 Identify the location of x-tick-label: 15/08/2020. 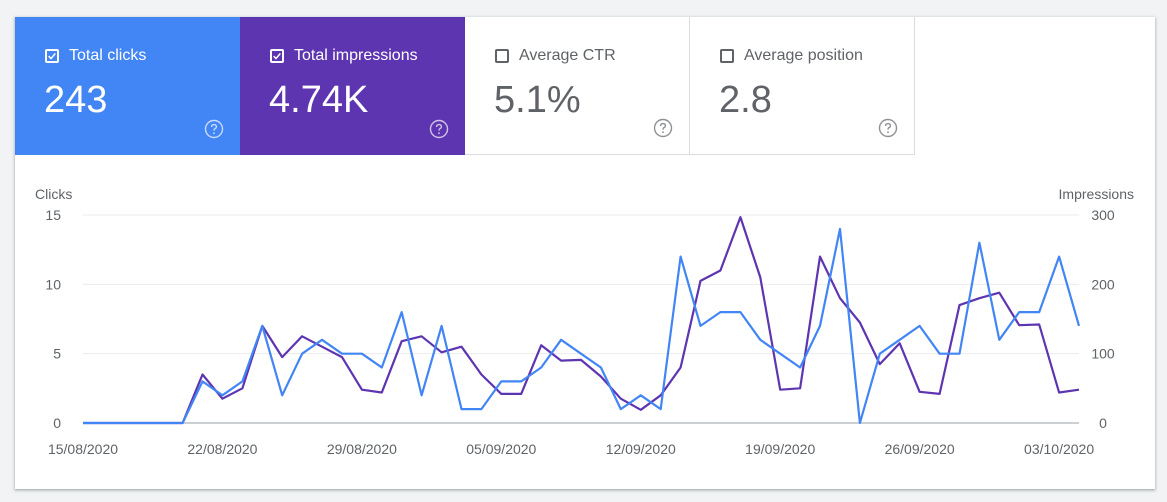
(83, 449).